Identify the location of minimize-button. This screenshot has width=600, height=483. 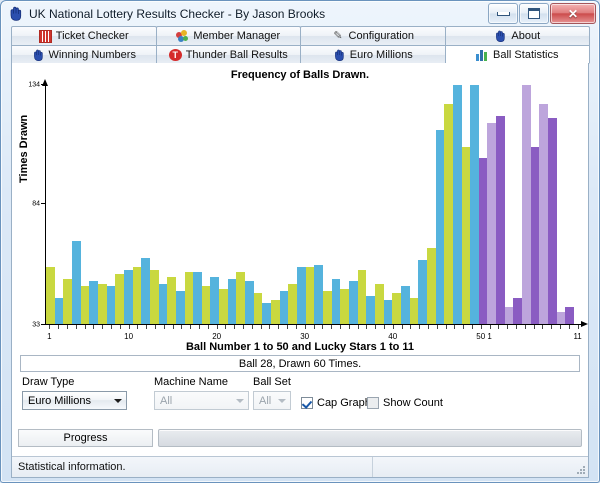
(503, 13).